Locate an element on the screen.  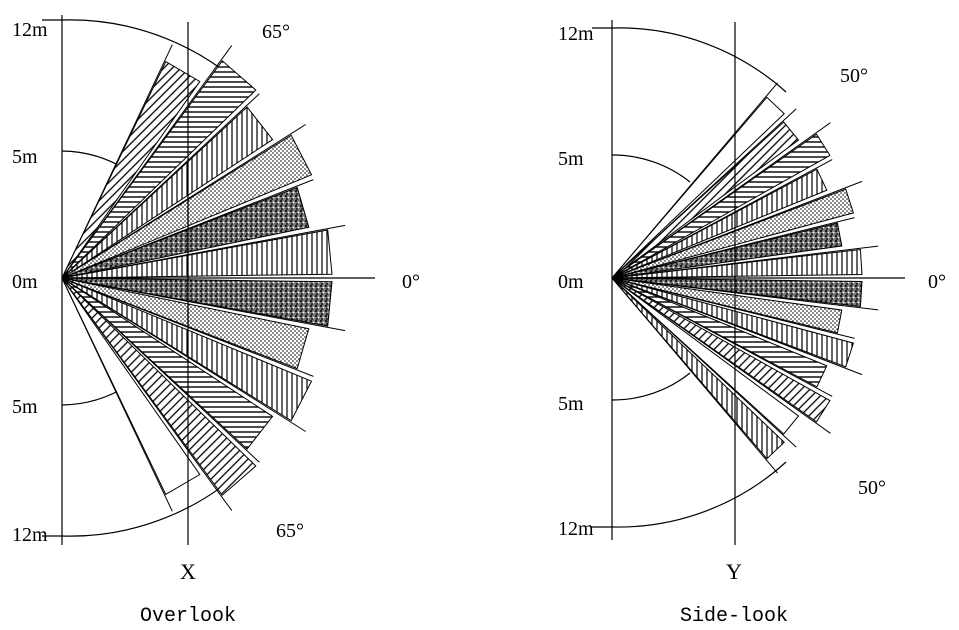
label-angle-upper: 65° is located at coordinates (276, 32).